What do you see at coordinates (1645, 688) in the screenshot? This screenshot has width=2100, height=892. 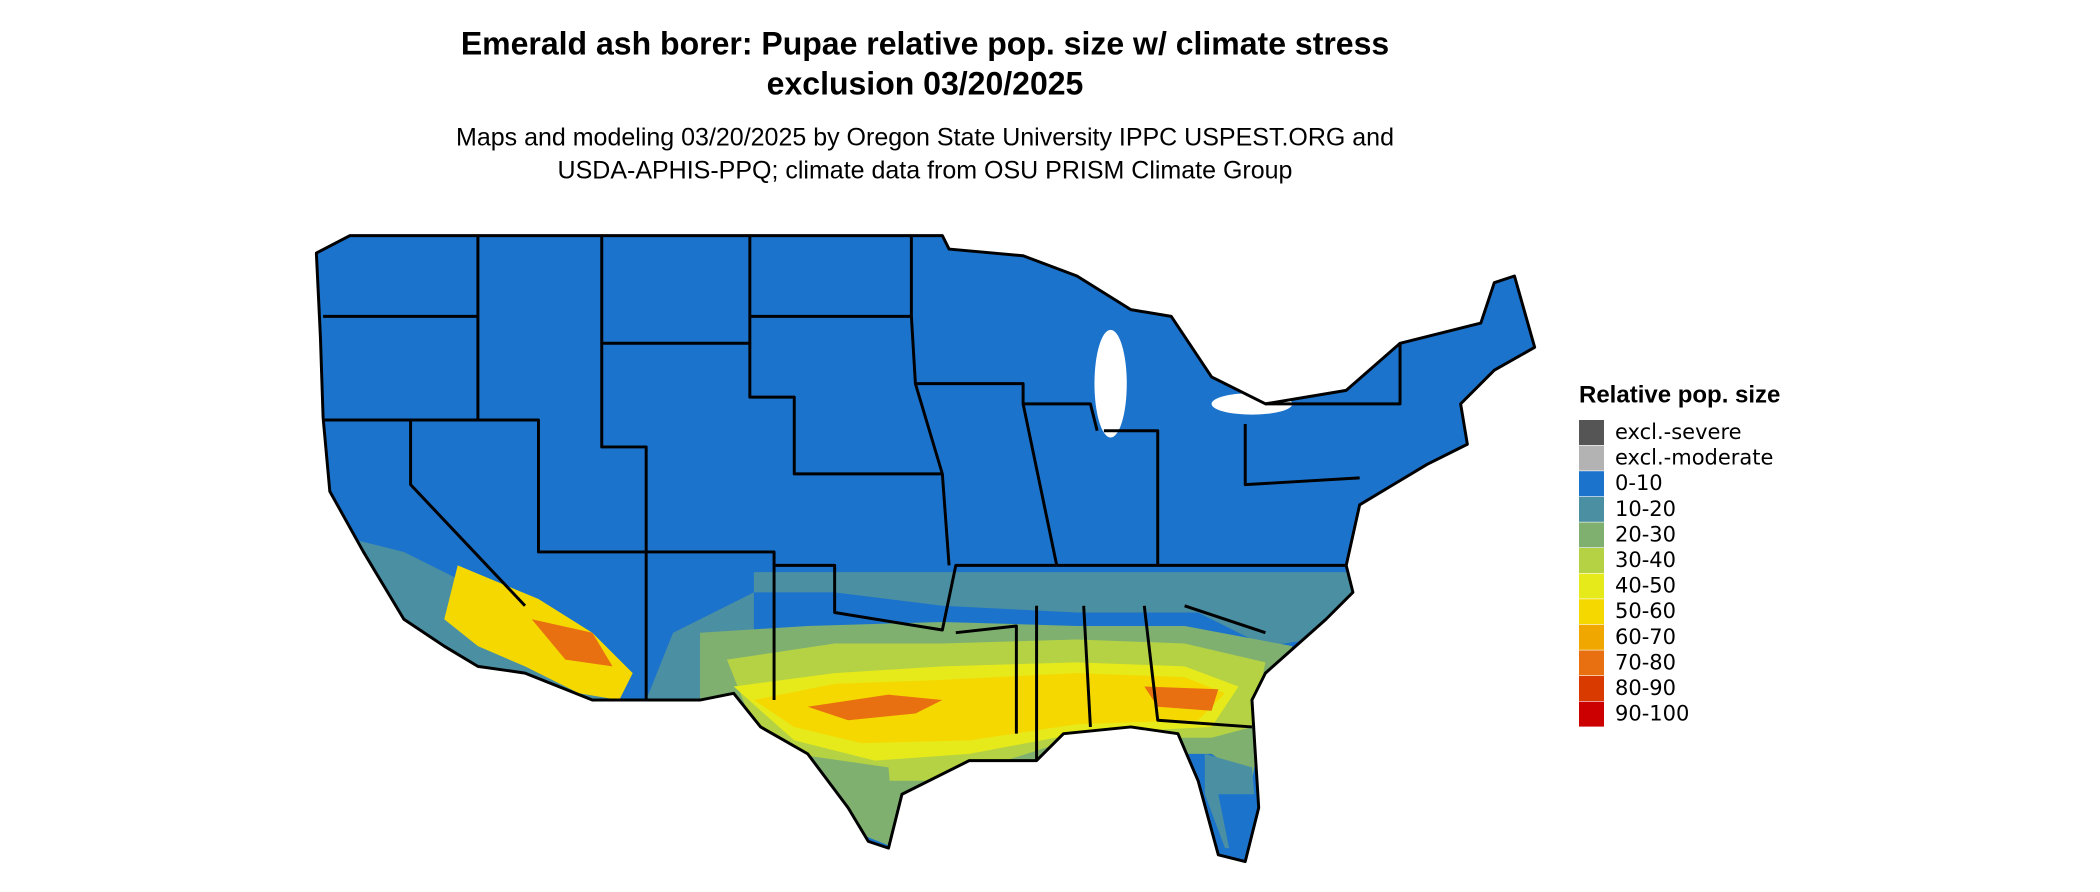 I see `legend-label: 80-90` at bounding box center [1645, 688].